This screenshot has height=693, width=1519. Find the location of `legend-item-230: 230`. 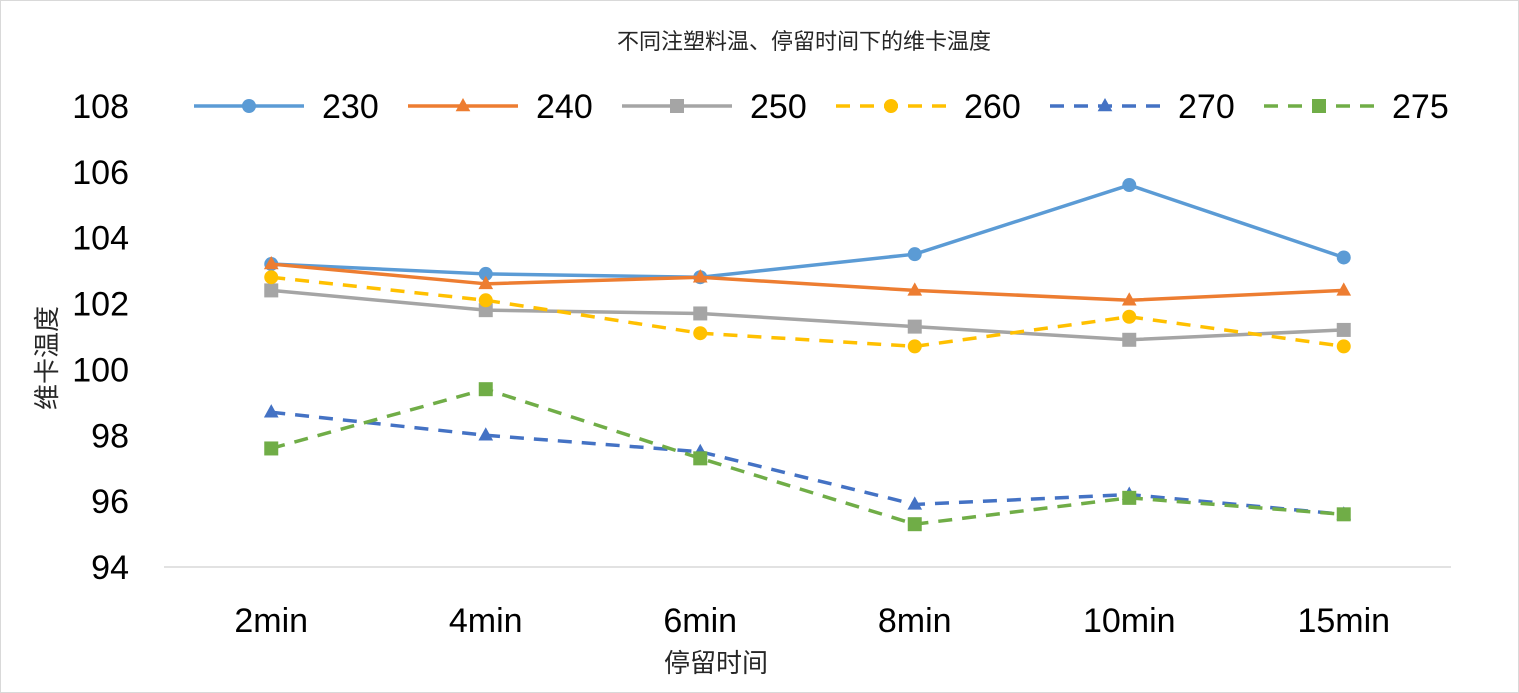

legend-item-230: 230 is located at coordinates (286, 107).